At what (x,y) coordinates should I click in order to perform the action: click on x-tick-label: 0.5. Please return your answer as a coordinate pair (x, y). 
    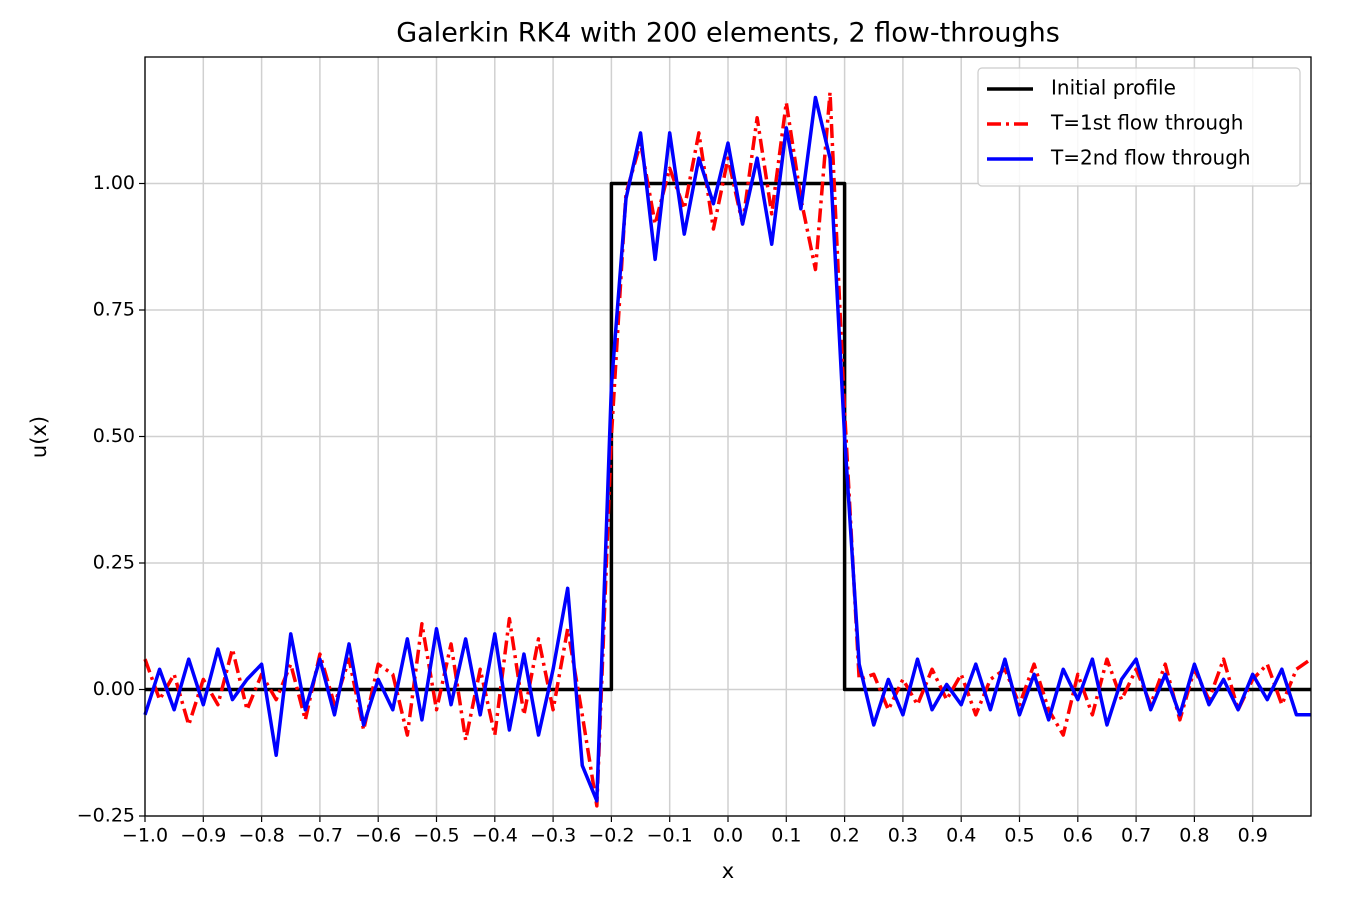
    Looking at the image, I should click on (1019, 836).